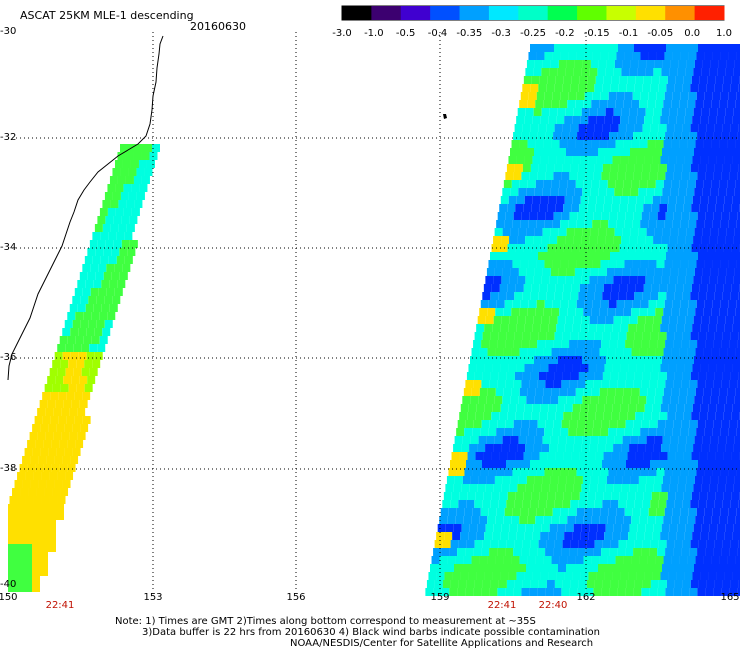 The height and width of the screenshot is (650, 740). What do you see at coordinates (8, 584) in the screenshot?
I see `lat-label: -40` at bounding box center [8, 584].